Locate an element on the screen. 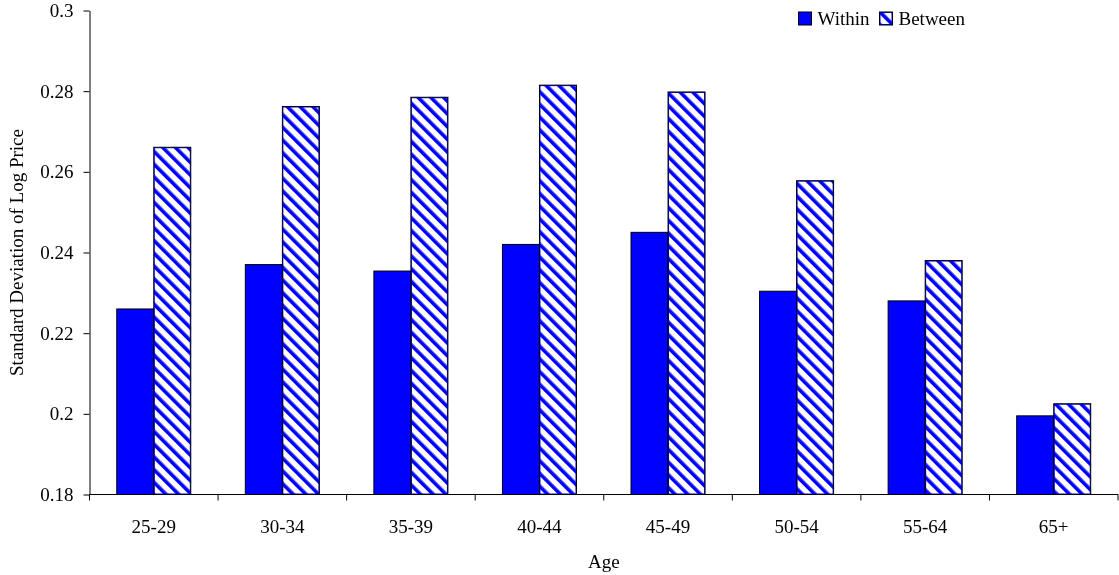  x-tick-label: 40-44 is located at coordinates (540, 526).